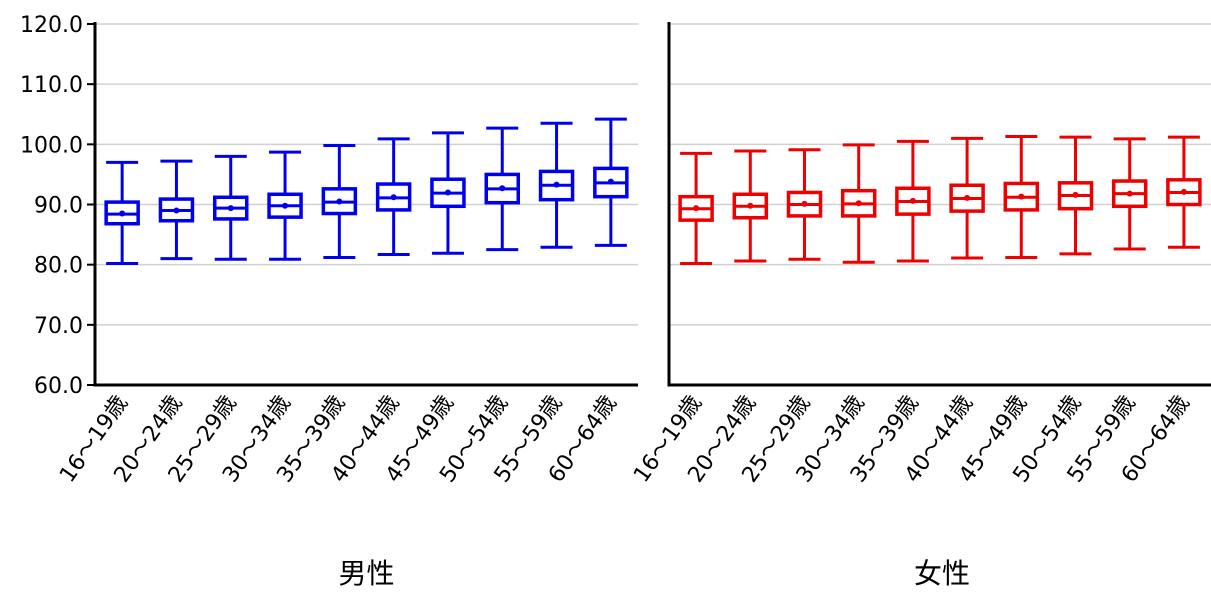 This screenshot has width=1211, height=596. What do you see at coordinates (58, 206) in the screenshot?
I see `y-tick-label: 90.0` at bounding box center [58, 206].